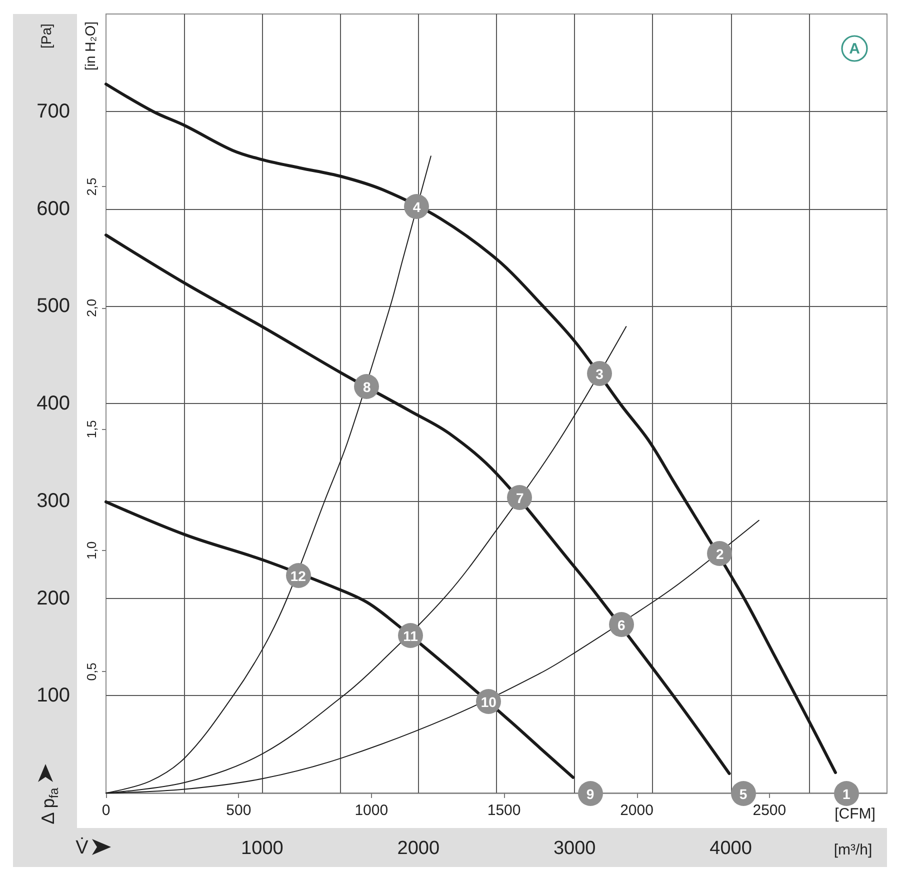 Image resolution: width=900 pixels, height=883 pixels. Describe the element at coordinates (91, 429) in the screenshot. I see `y2-tick-label: 1,5` at that location.